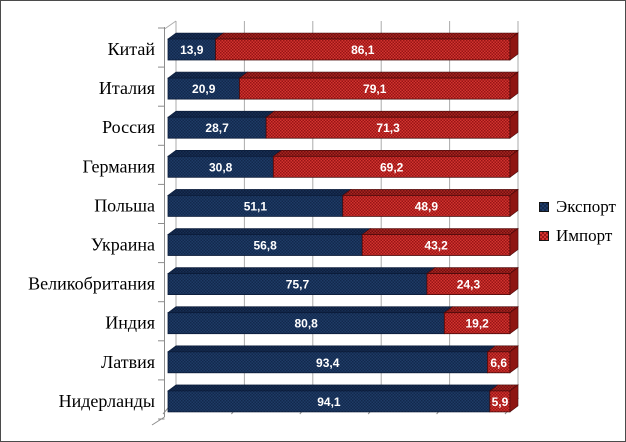 The image size is (626, 442). Describe the element at coordinates (170, 25) in the screenshot. I see `wall-top-edge` at that location.